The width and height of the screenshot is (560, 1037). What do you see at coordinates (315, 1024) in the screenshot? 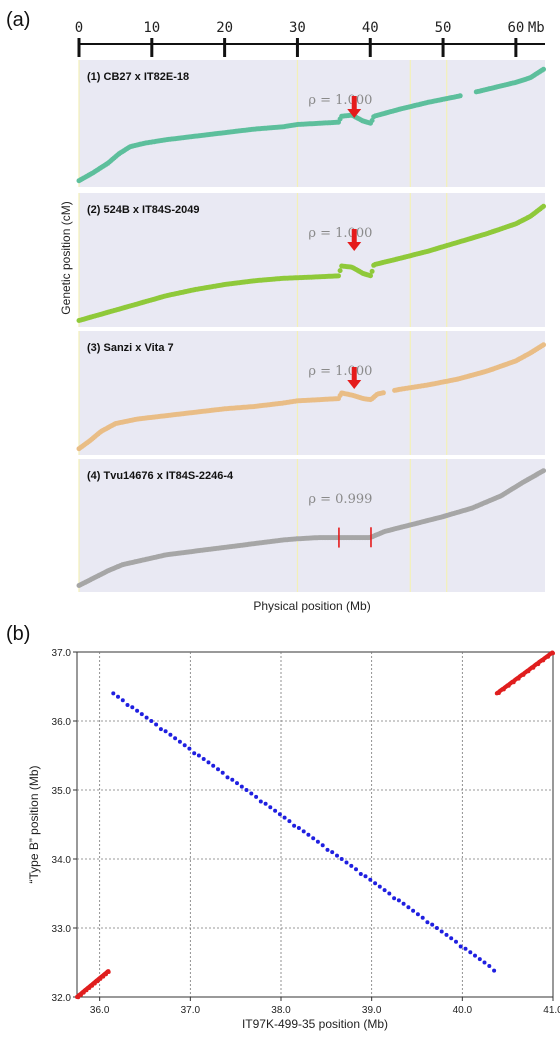
I see `x-axis-title-b: IT97K-499-35 position (Mb)` at bounding box center [315, 1024].